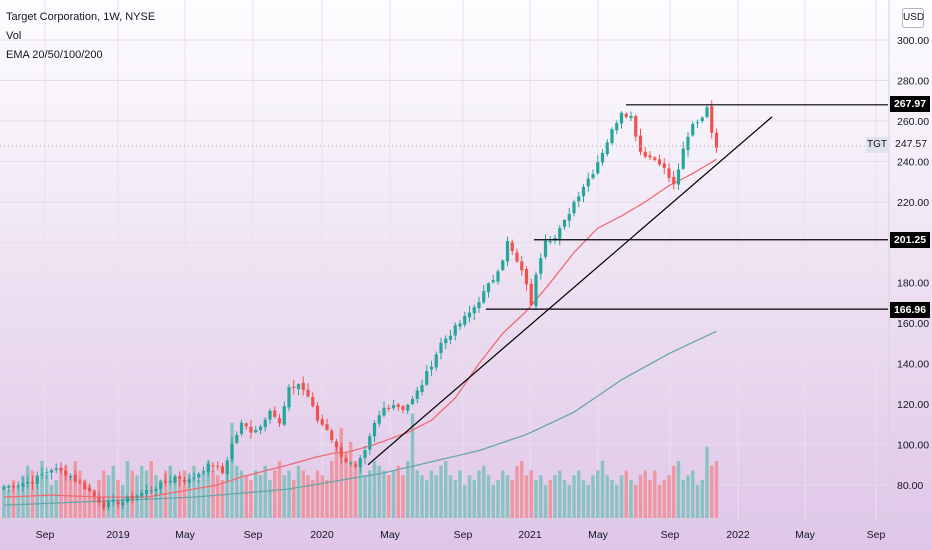 The height and width of the screenshot is (550, 932). Describe the element at coordinates (463, 535) in the screenshot. I see `time-tick-label: Sep` at that location.